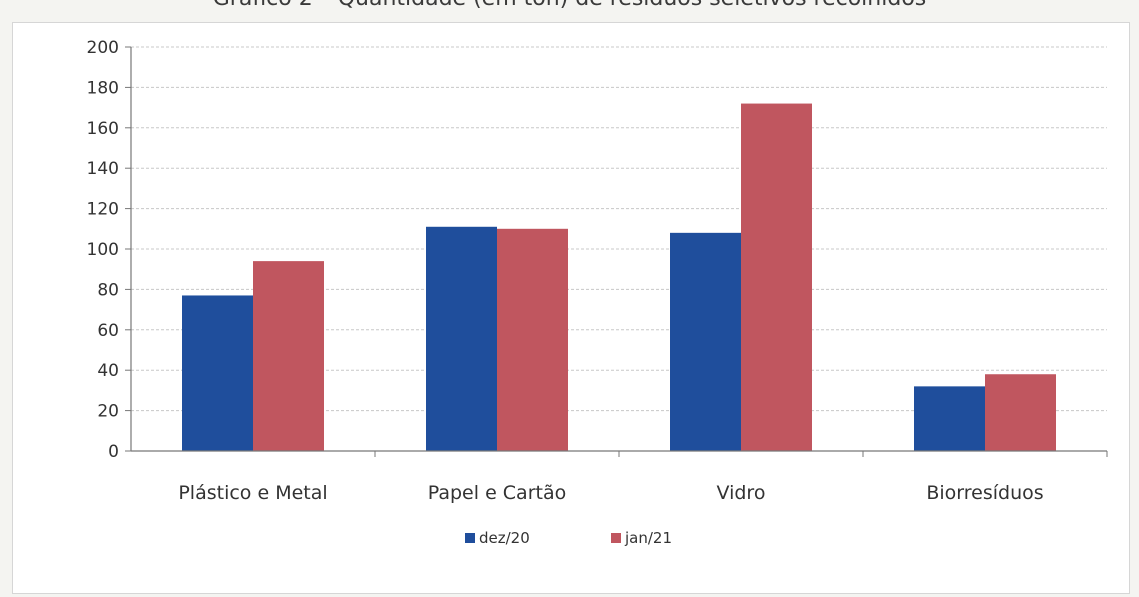  Describe the element at coordinates (252, 493) in the screenshot. I see `x-category-label: Plástico e Metal` at that location.